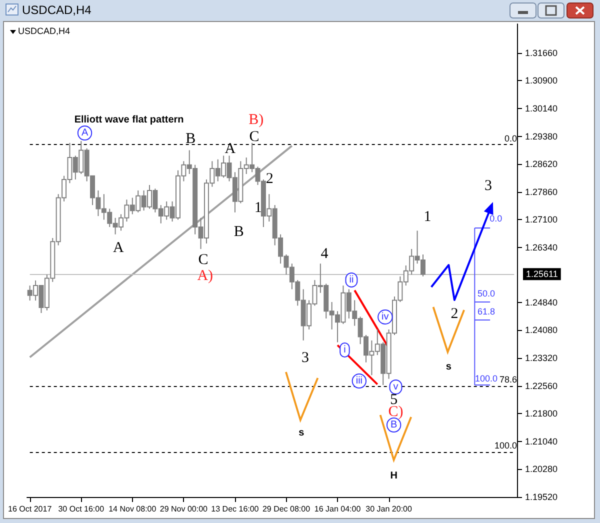 The height and width of the screenshot is (523, 600). I want to click on annotation: 4, so click(324, 254).